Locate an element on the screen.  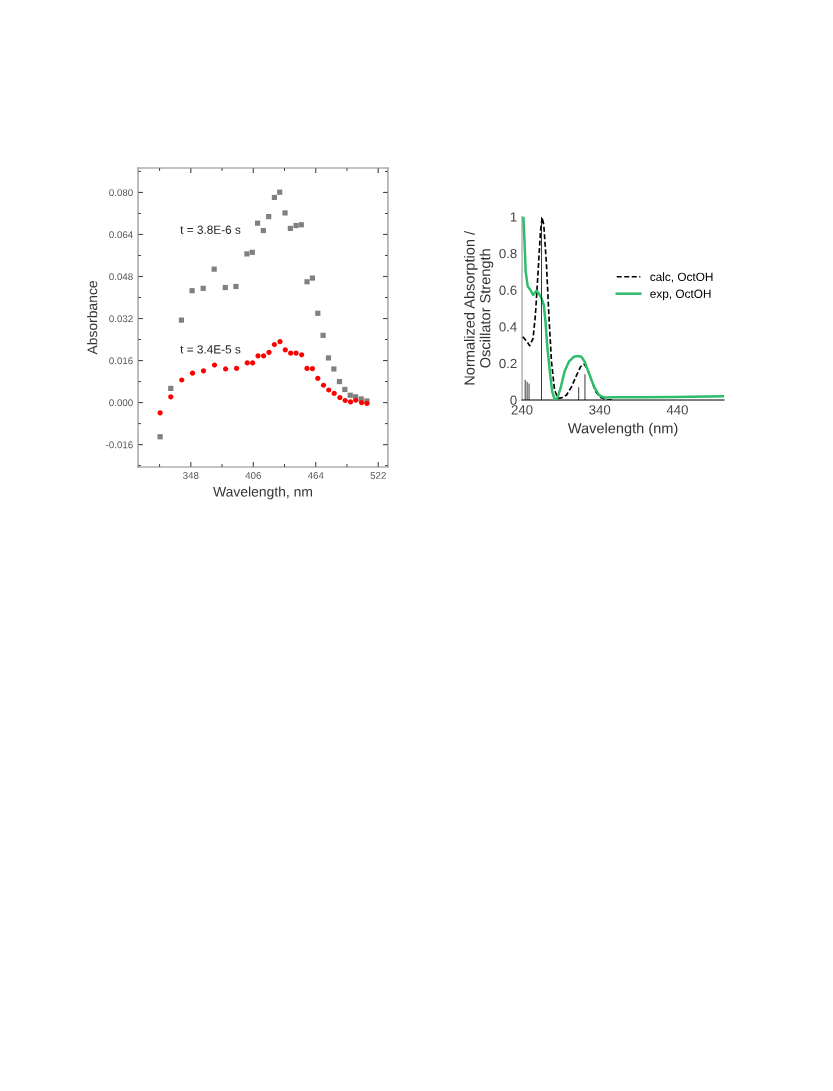
y-tick-label: 0.048 is located at coordinates (121, 277).